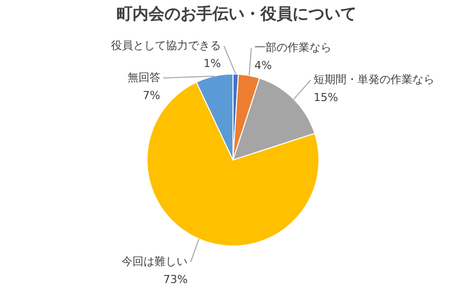  What do you see at coordinates (263, 65) in the screenshot?
I see `data-label: 4%` at bounding box center [263, 65].